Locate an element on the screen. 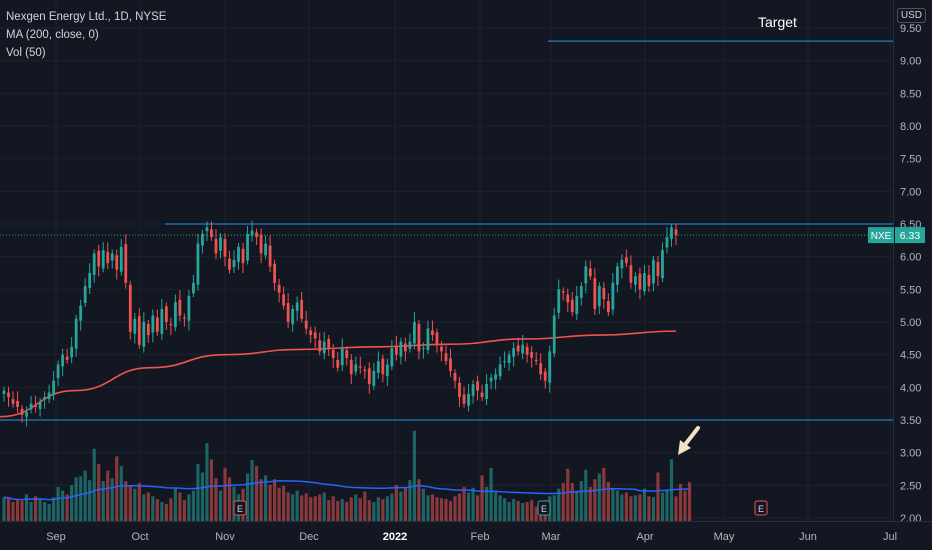 This screenshot has height=550, width=932. arrow-head is located at coordinates (684, 447).